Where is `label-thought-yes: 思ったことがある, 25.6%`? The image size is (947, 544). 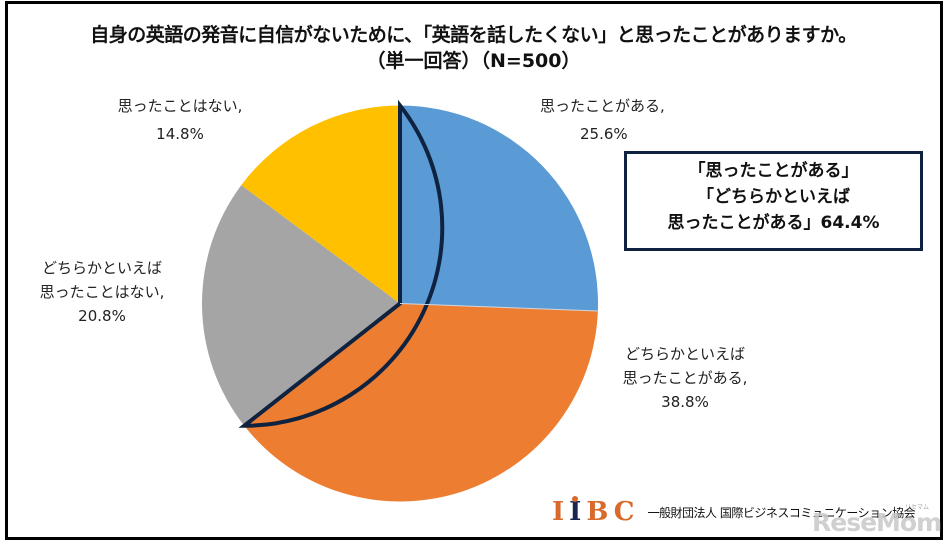
label-thought-yes: 思ったことがある, 25.6% is located at coordinates (615, 120).